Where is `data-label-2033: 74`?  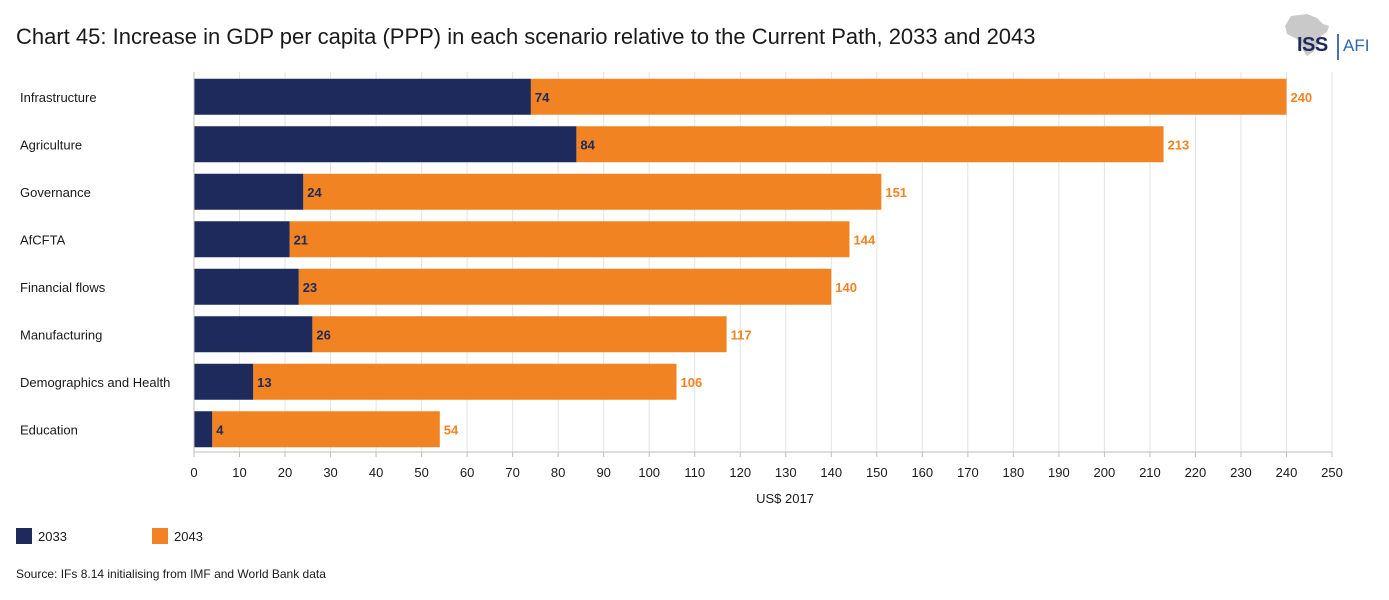 data-label-2033: 74 is located at coordinates (542, 97).